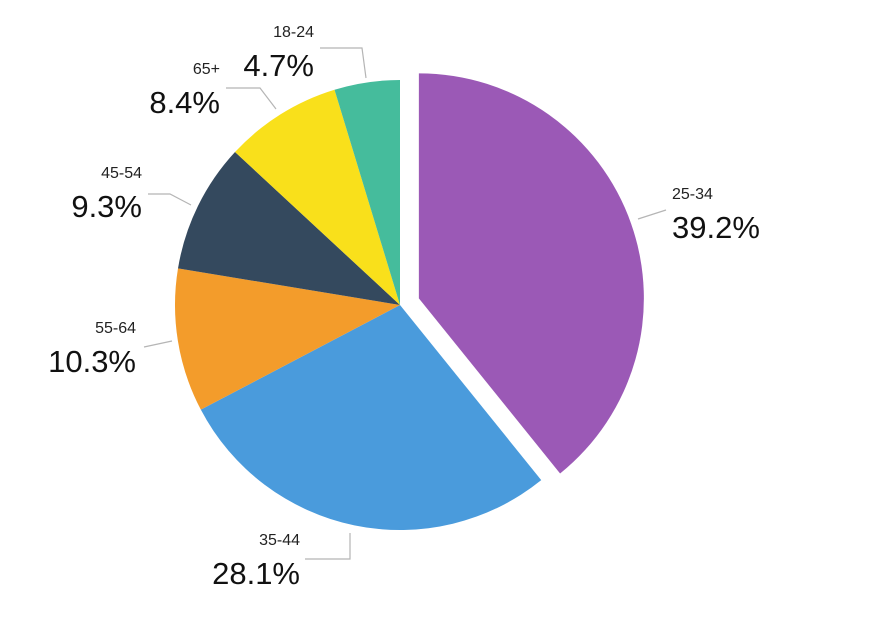 The height and width of the screenshot is (620, 872). What do you see at coordinates (251, 98) in the screenshot?
I see `leader-line-65+` at bounding box center [251, 98].